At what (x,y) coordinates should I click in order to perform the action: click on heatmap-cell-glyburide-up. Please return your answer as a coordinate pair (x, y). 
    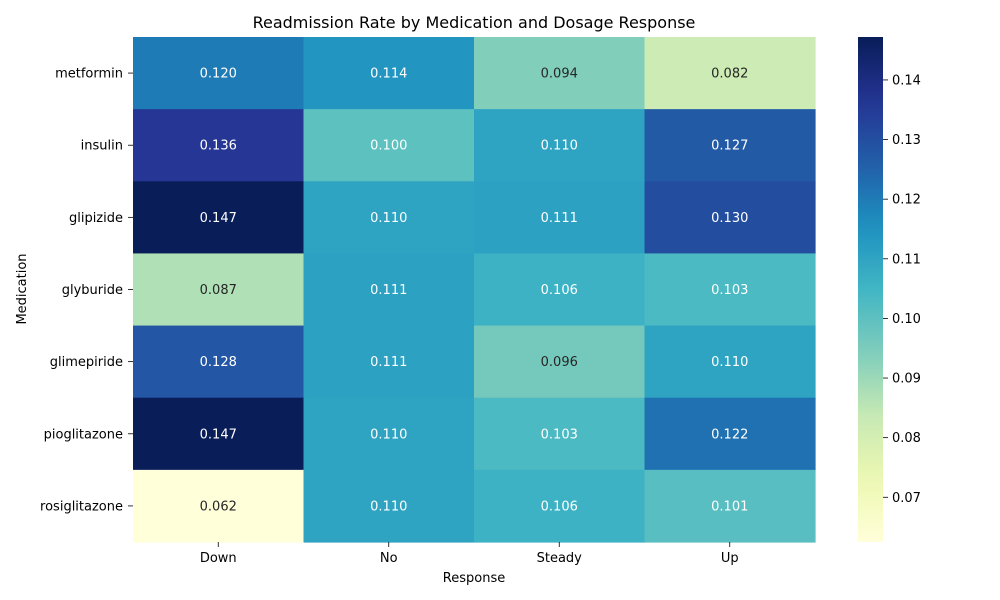
    Looking at the image, I should click on (730, 290).